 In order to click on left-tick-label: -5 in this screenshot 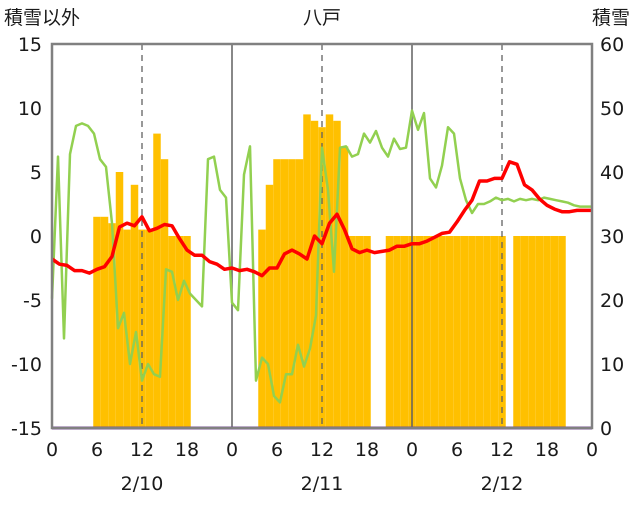, I will do `click(32, 301)`.